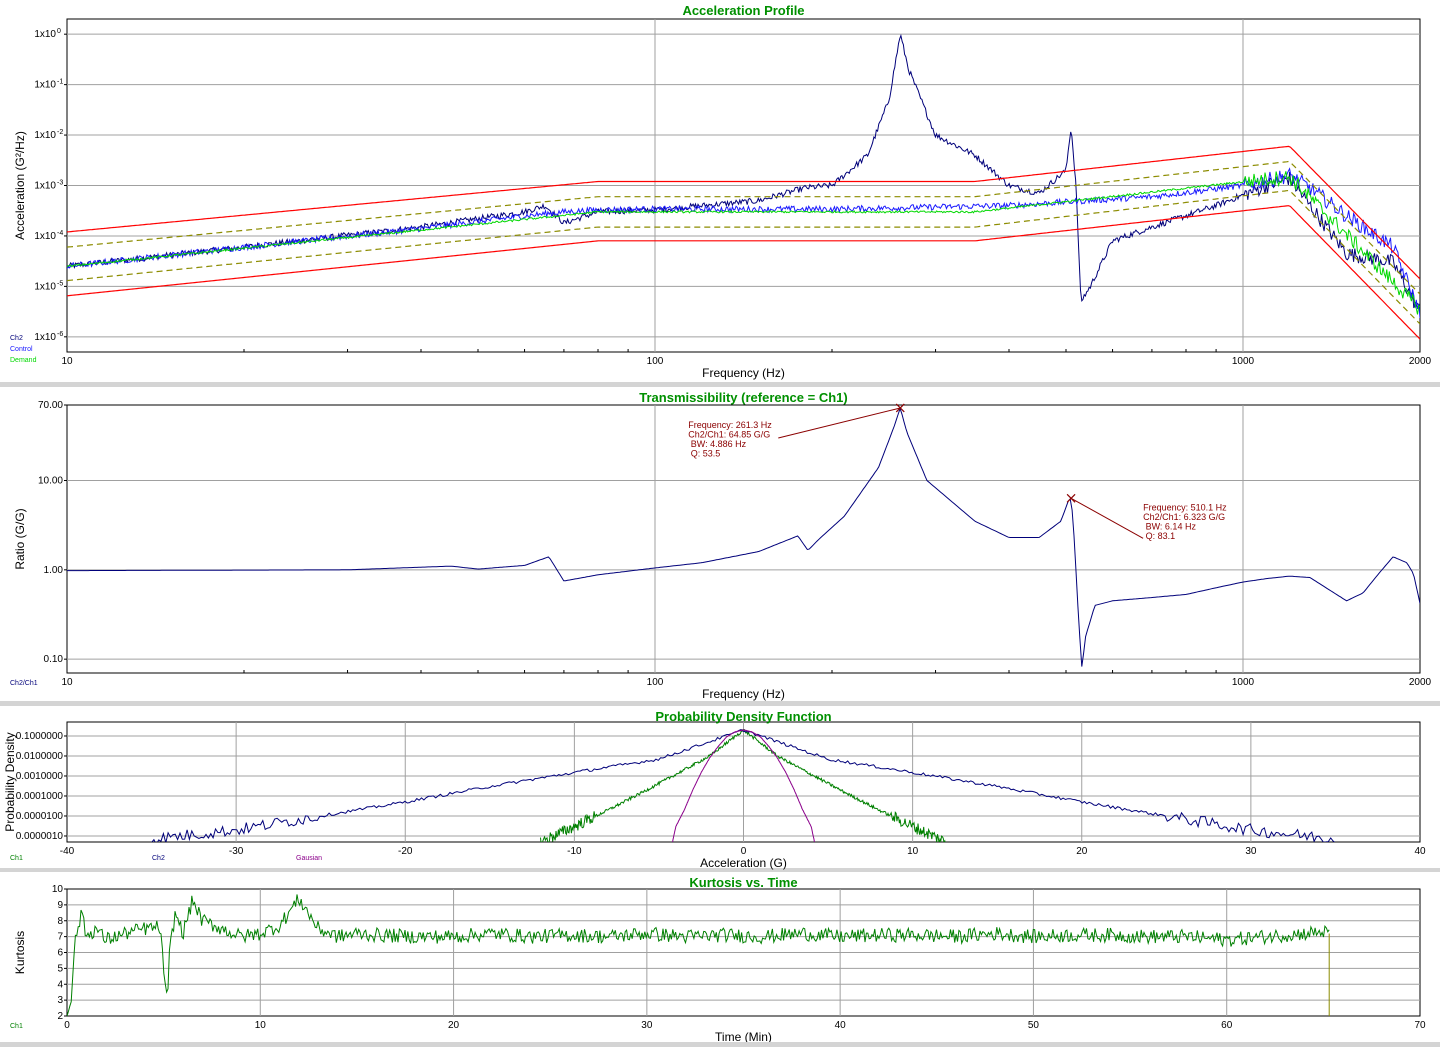  I want to click on y-axis-label: Ratio (G/G), so click(20, 538).